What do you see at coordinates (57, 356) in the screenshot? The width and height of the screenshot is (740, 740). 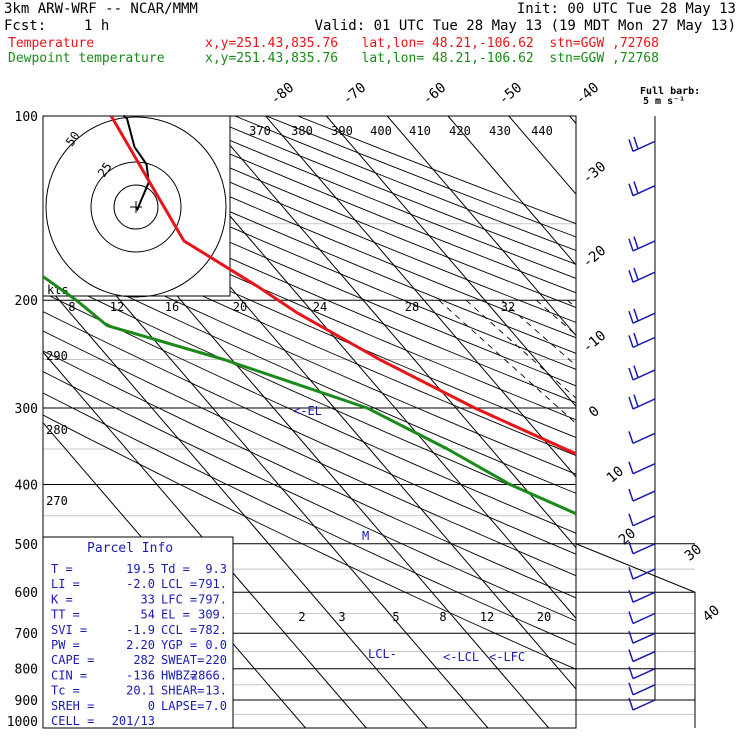 I see `theta-label: 290` at bounding box center [57, 356].